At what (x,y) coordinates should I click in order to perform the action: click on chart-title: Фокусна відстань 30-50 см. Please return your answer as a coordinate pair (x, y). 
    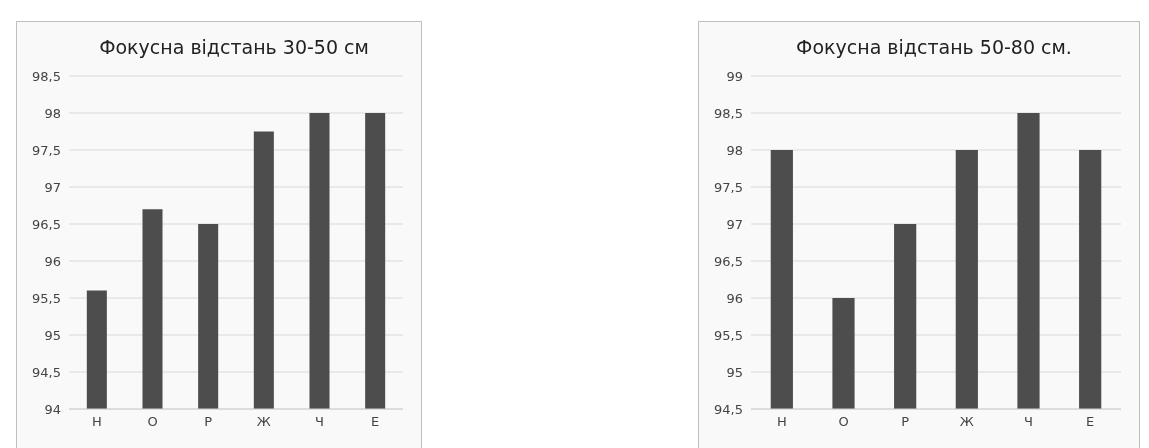
    Looking at the image, I should click on (234, 48).